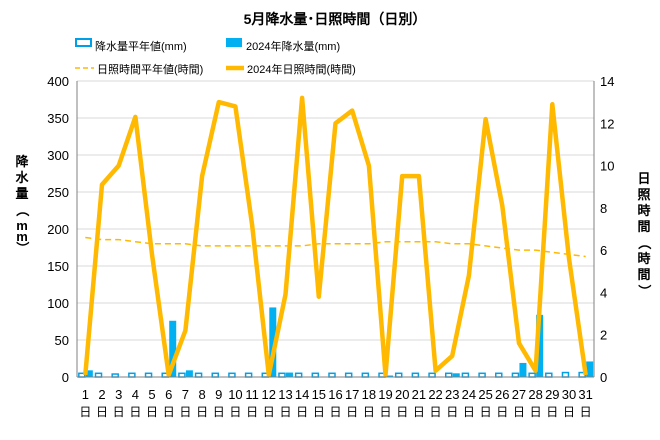 Image resolution: width=660 pixels, height=440 pixels. Describe the element at coordinates (419, 394) in the screenshot. I see `x-tick-label: 21` at that location.